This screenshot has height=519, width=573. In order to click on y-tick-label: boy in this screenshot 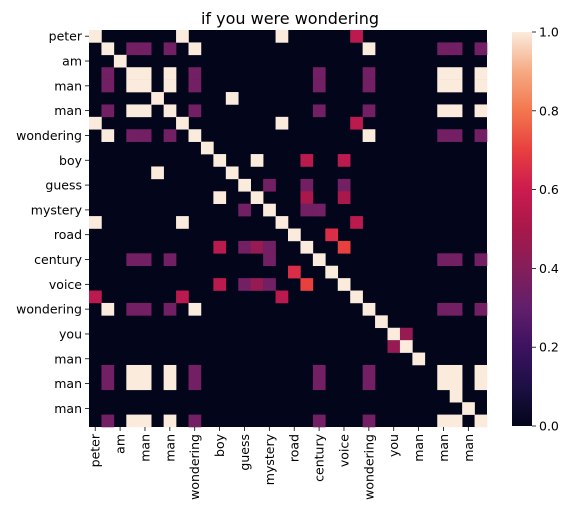, I will do `click(71, 160)`.